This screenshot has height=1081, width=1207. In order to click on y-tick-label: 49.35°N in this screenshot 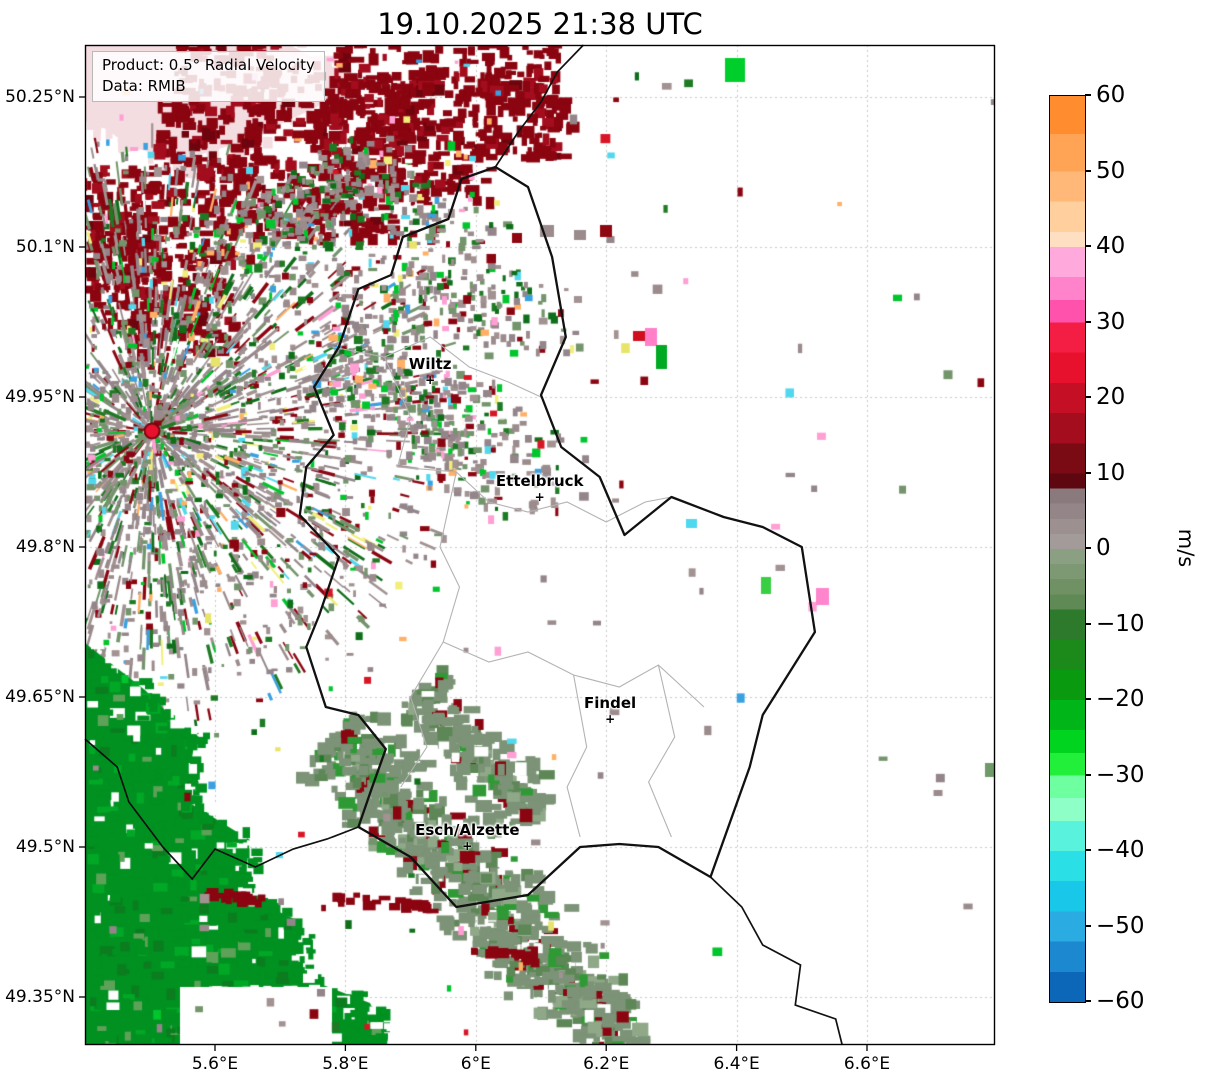, I will do `click(40, 997)`.